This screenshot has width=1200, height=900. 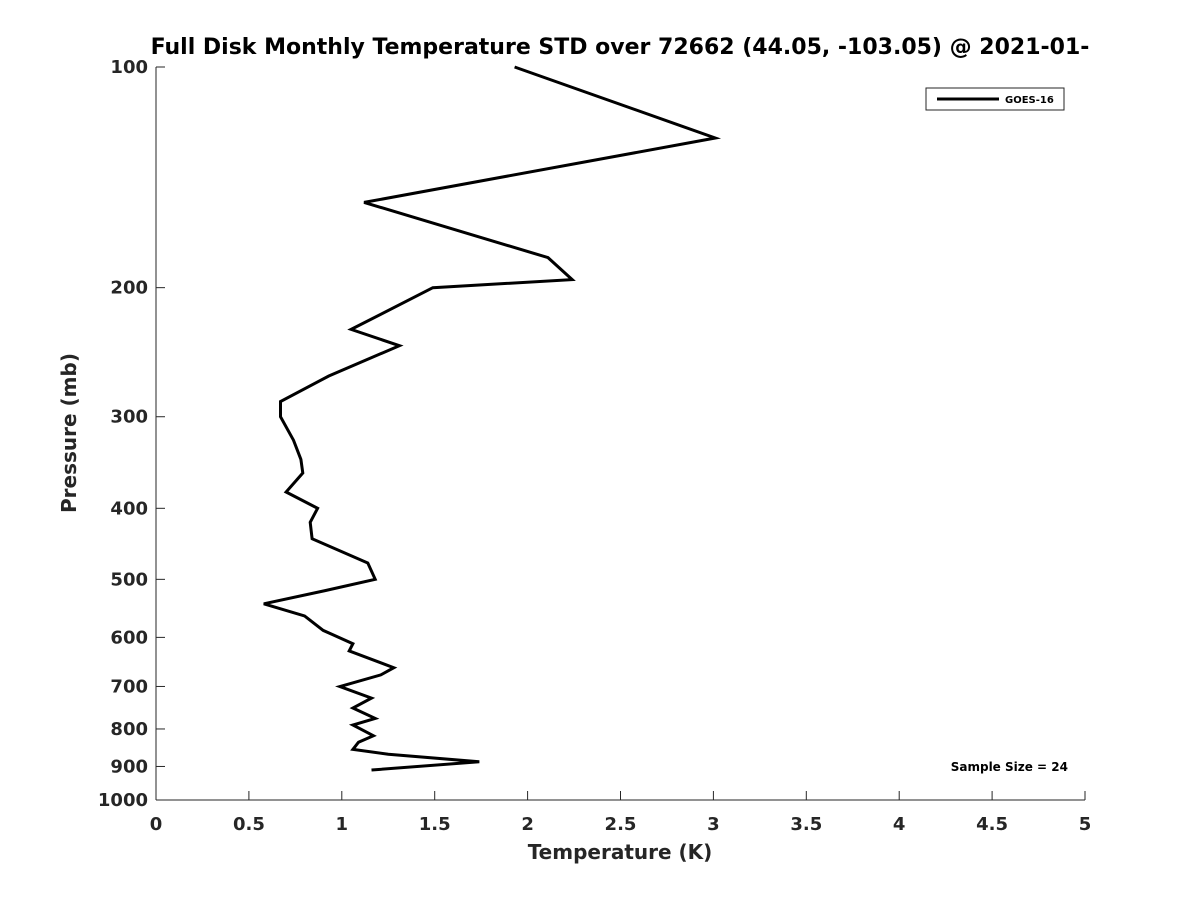 I want to click on y-tick-label: 900, so click(x=129, y=766).